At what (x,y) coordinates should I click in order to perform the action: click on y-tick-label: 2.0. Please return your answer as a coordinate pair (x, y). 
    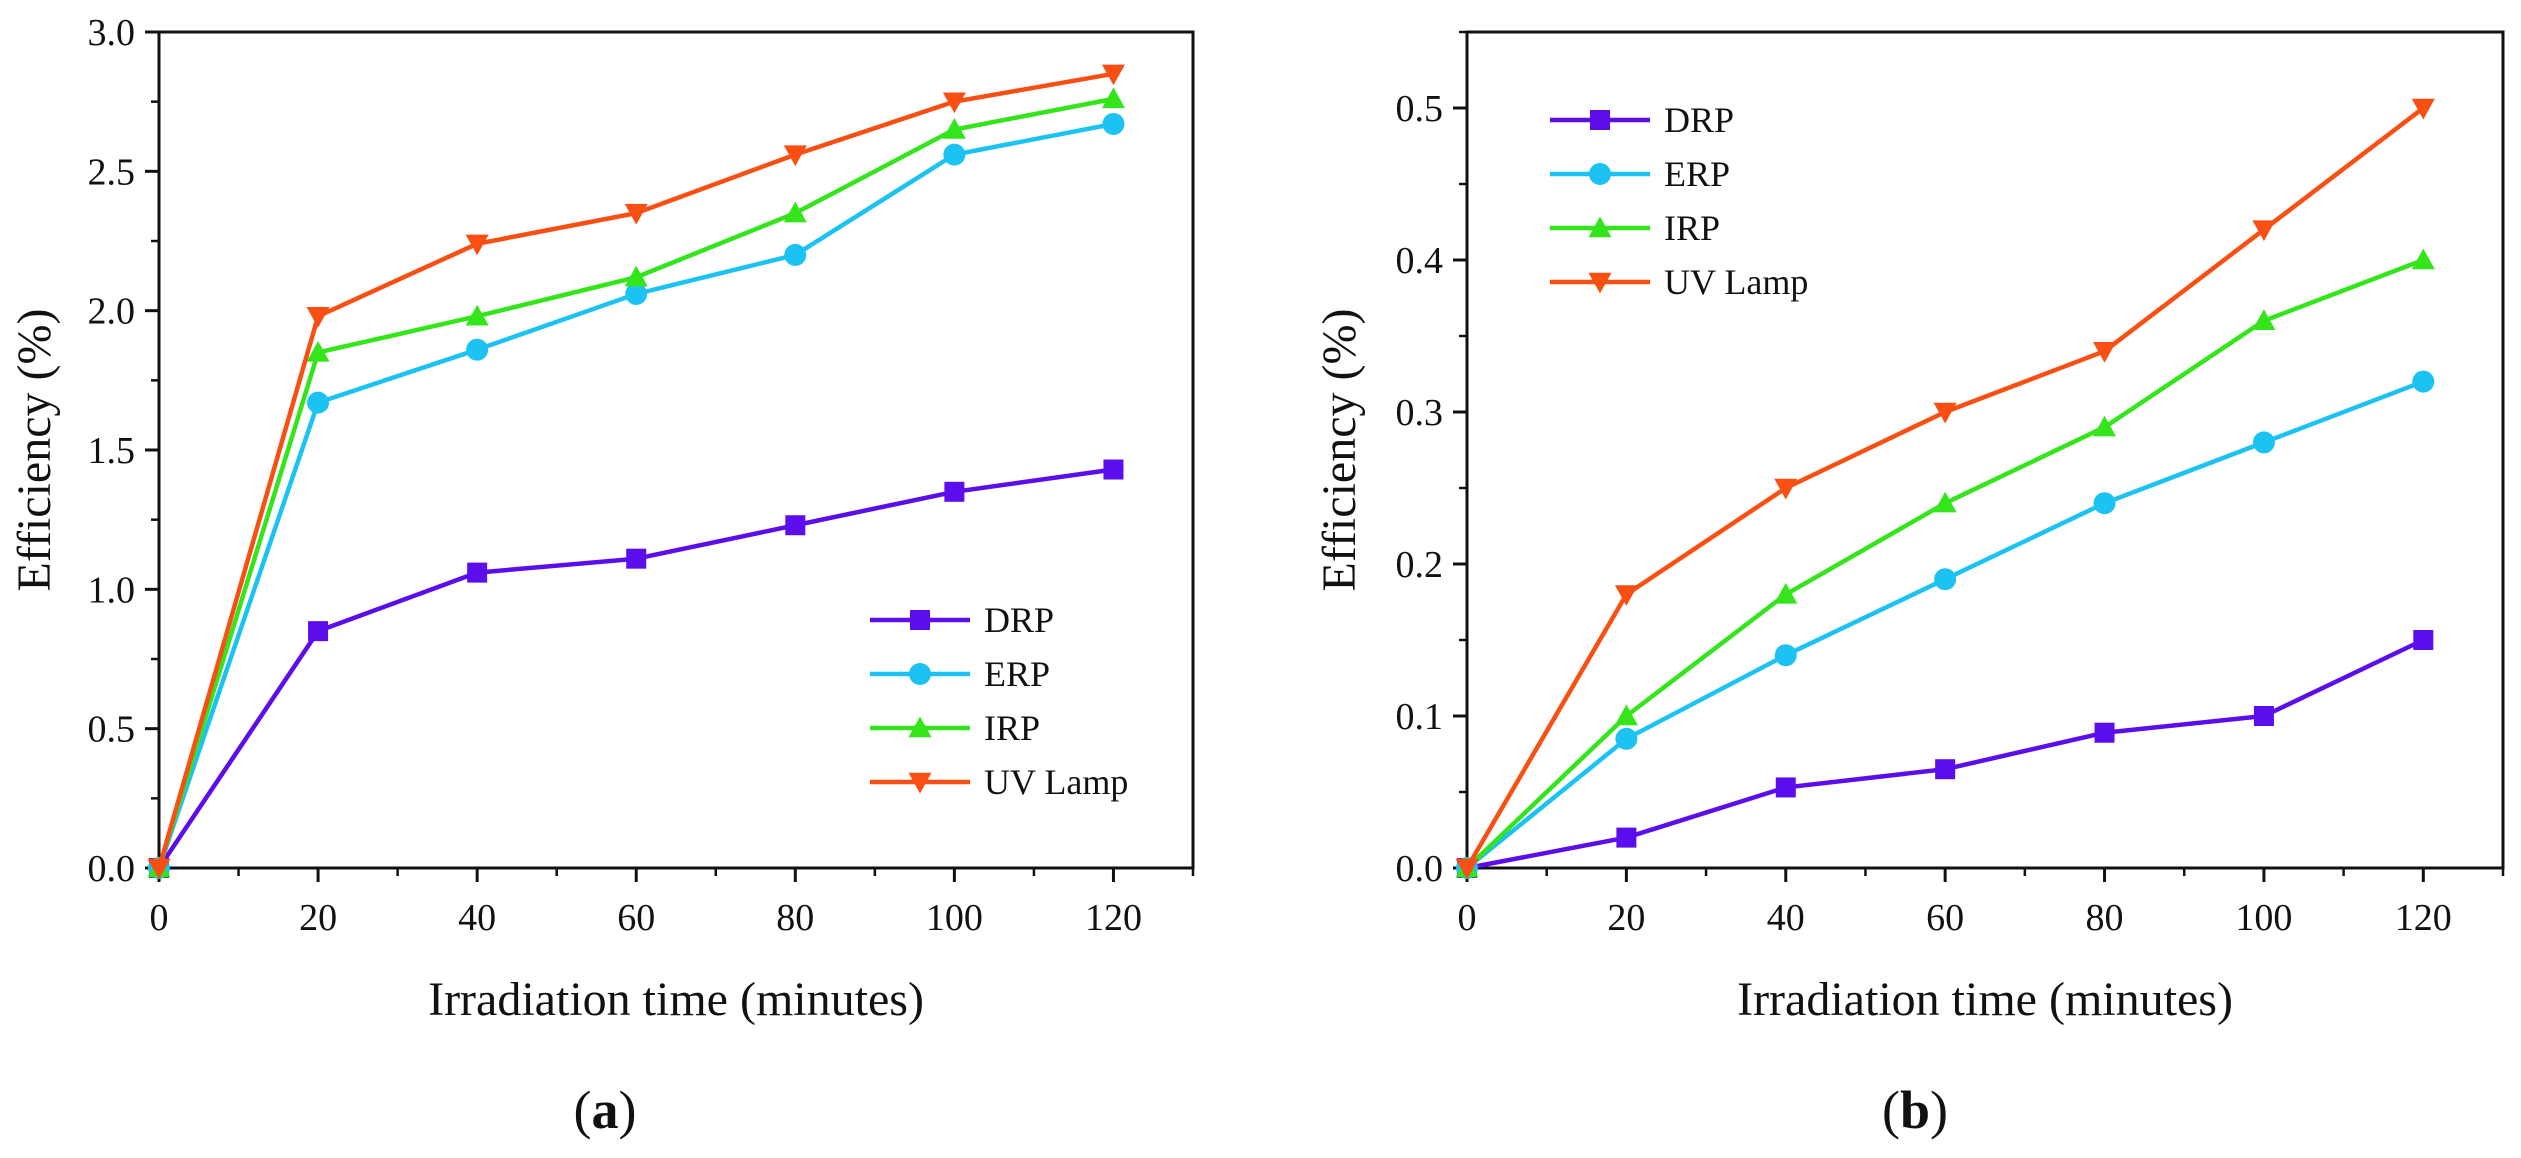
    Looking at the image, I should click on (112, 312).